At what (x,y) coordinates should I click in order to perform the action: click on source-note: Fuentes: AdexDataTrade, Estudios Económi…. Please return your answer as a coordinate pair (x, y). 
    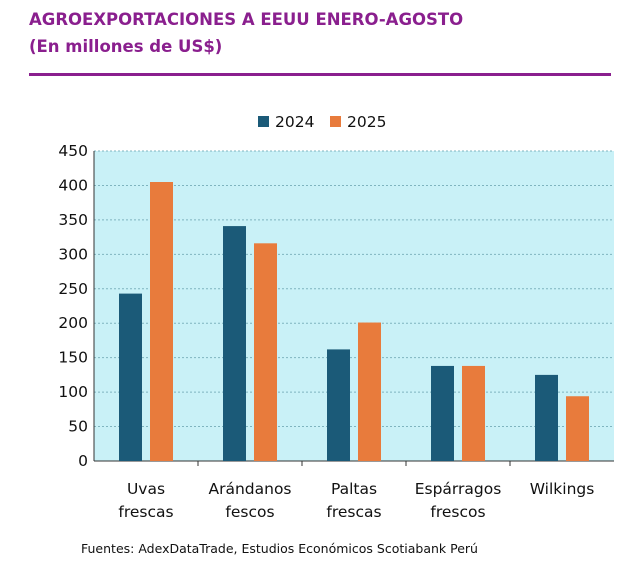
    Looking at the image, I should click on (279, 548).